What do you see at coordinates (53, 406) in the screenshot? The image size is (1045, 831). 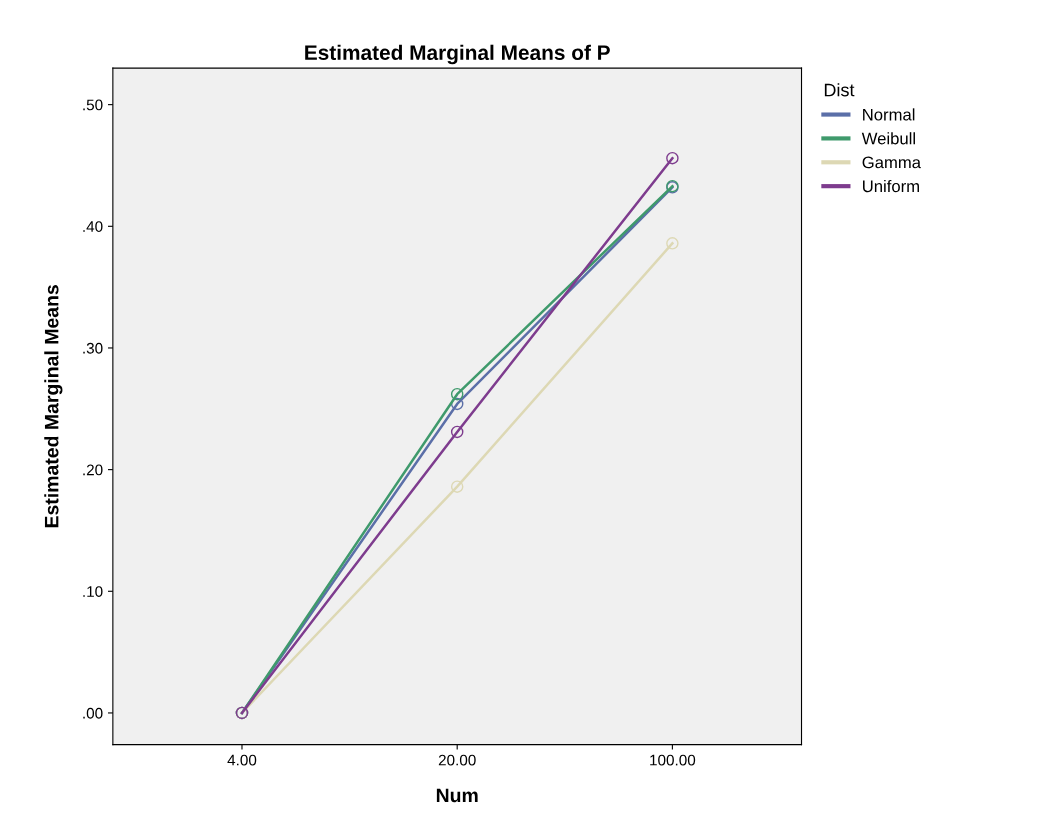 I see `y-axis-title: Estimated Marginal Means` at bounding box center [53, 406].